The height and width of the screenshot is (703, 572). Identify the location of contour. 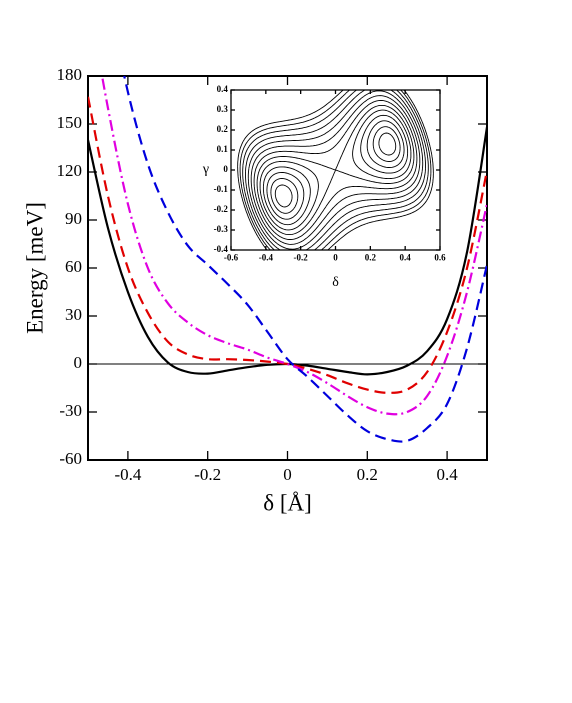
(335, 170).